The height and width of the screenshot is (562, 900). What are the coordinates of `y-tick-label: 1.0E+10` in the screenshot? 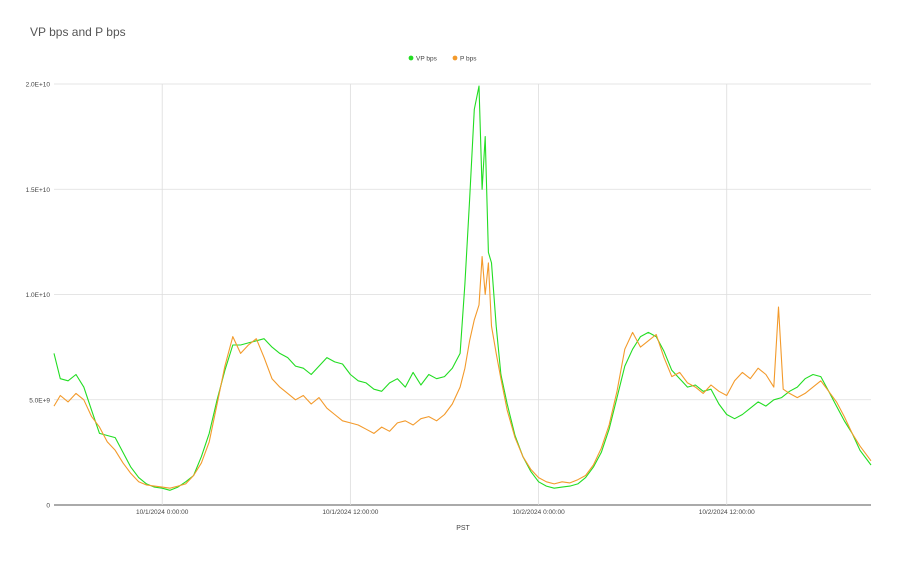 It's located at (38, 295).